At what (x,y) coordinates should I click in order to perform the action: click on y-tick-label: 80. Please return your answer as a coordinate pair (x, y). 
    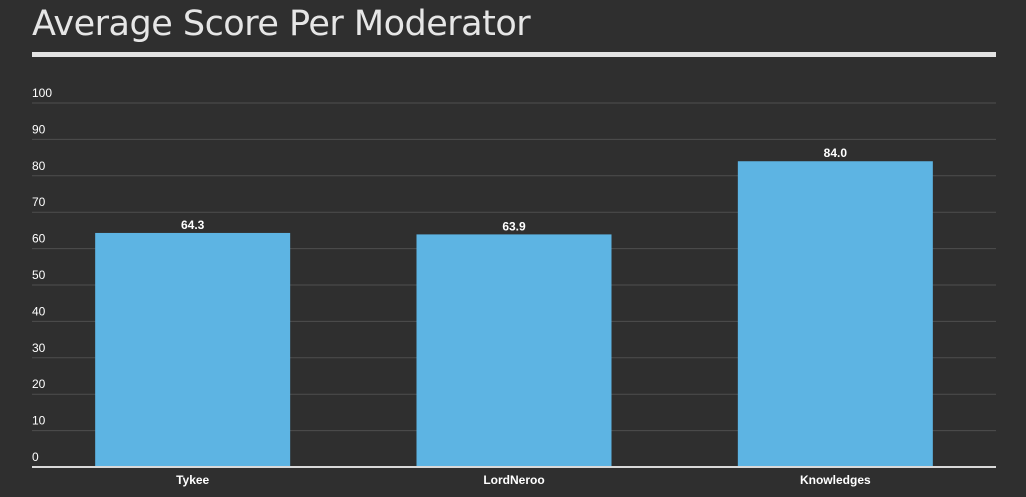
    Looking at the image, I should click on (39, 166).